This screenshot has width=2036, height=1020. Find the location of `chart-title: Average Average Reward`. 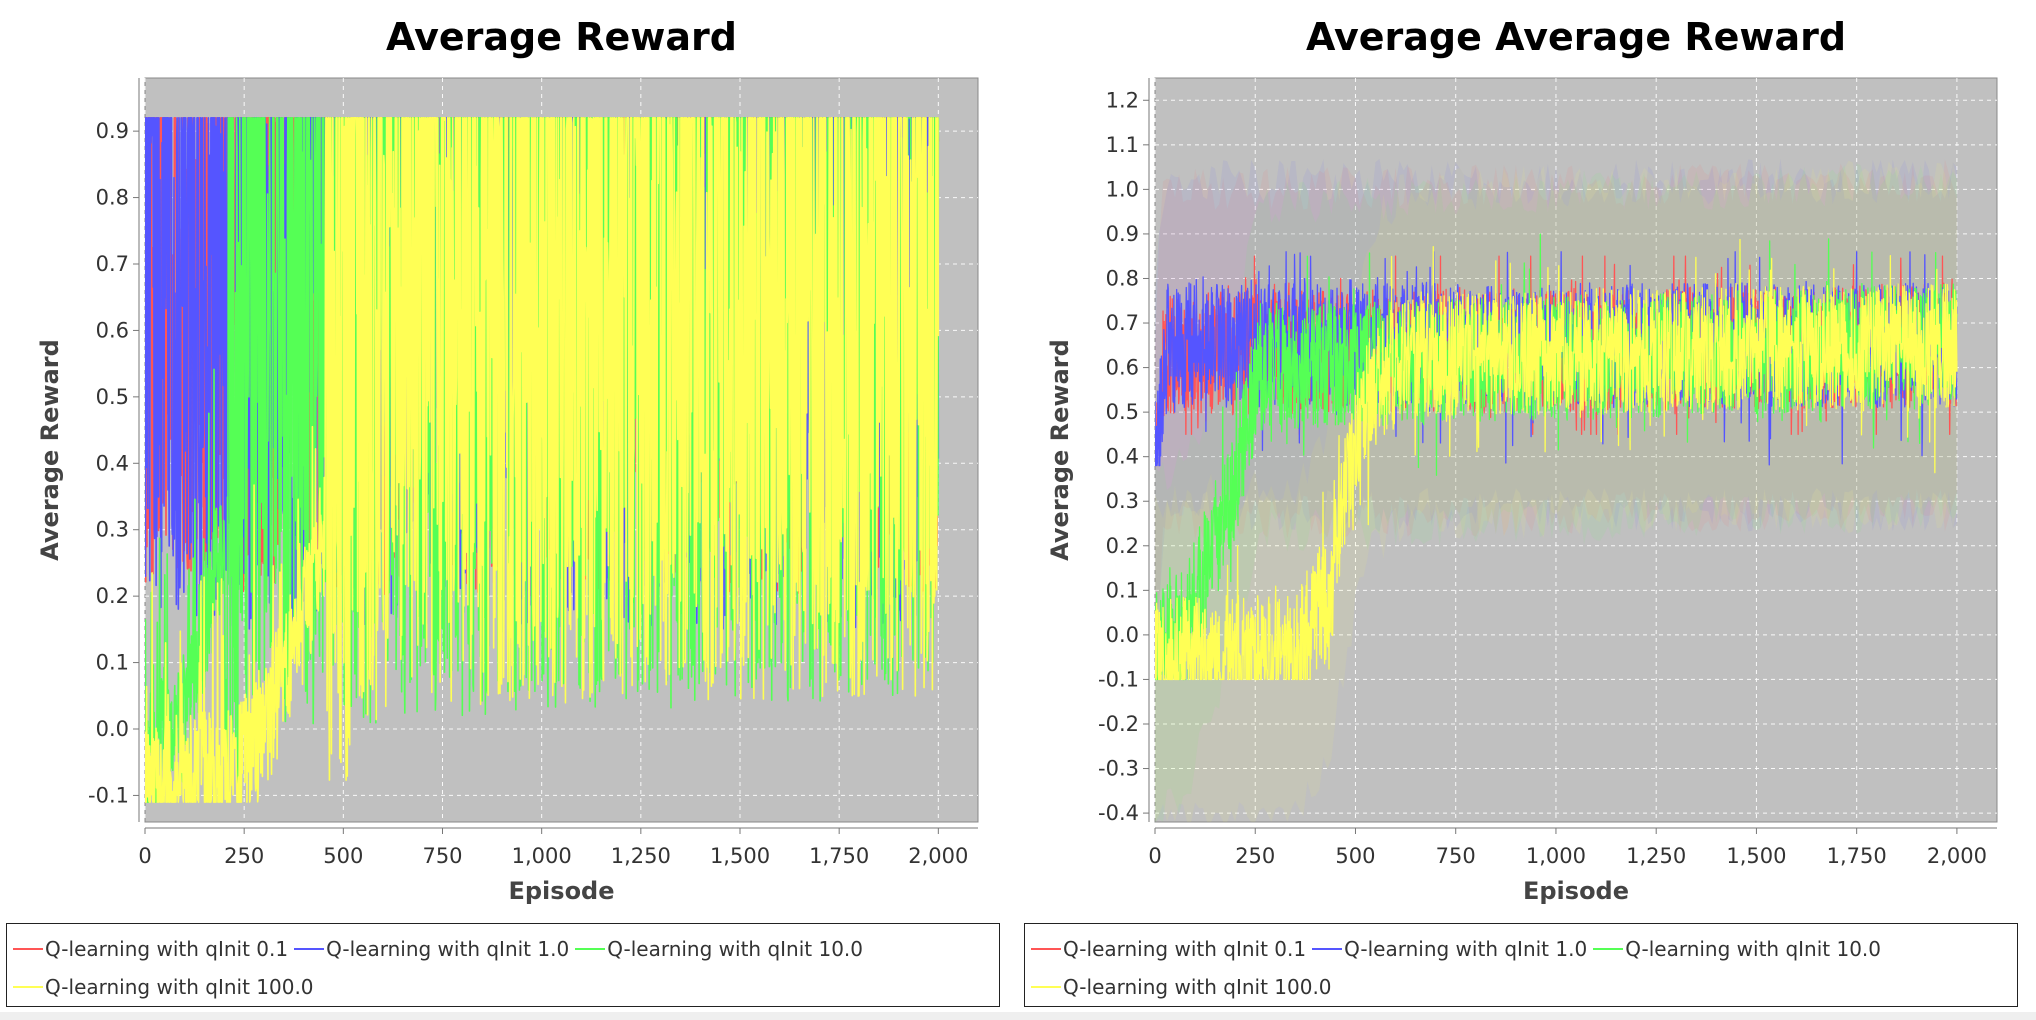

chart-title: Average Average Reward is located at coordinates (1576, 37).